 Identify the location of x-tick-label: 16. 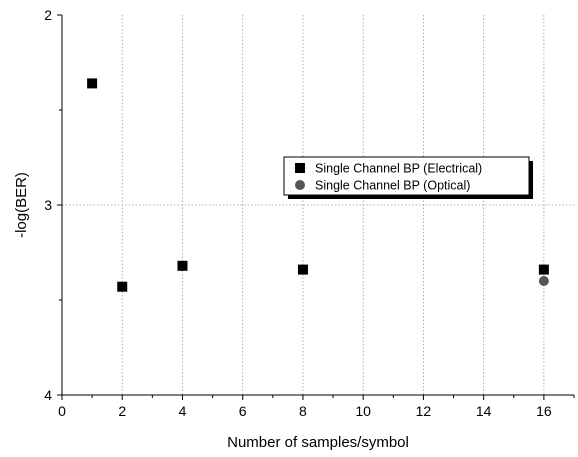
(544, 411).